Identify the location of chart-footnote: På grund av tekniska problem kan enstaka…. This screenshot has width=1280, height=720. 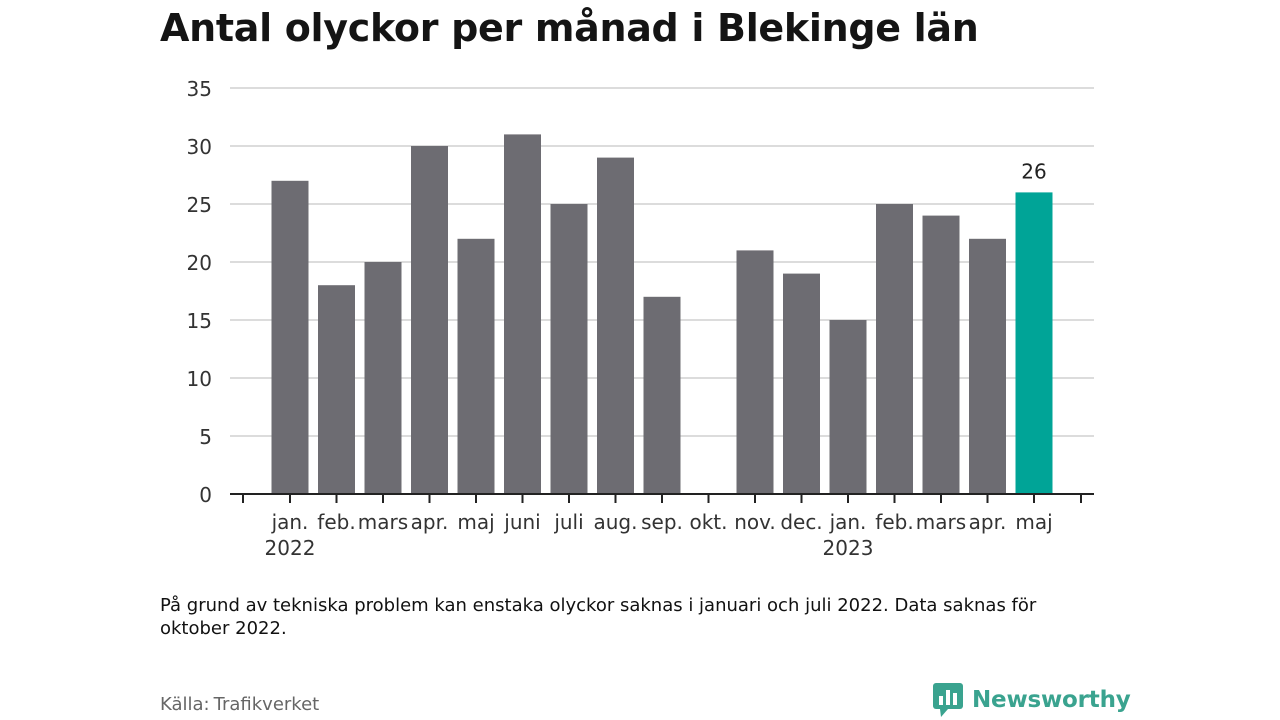
(598, 617).